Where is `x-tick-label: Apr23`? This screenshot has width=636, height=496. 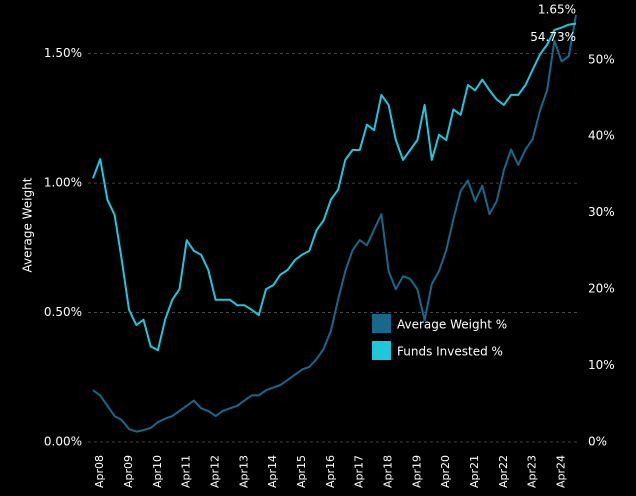 x-tick-label: Apr23 is located at coordinates (532, 471).